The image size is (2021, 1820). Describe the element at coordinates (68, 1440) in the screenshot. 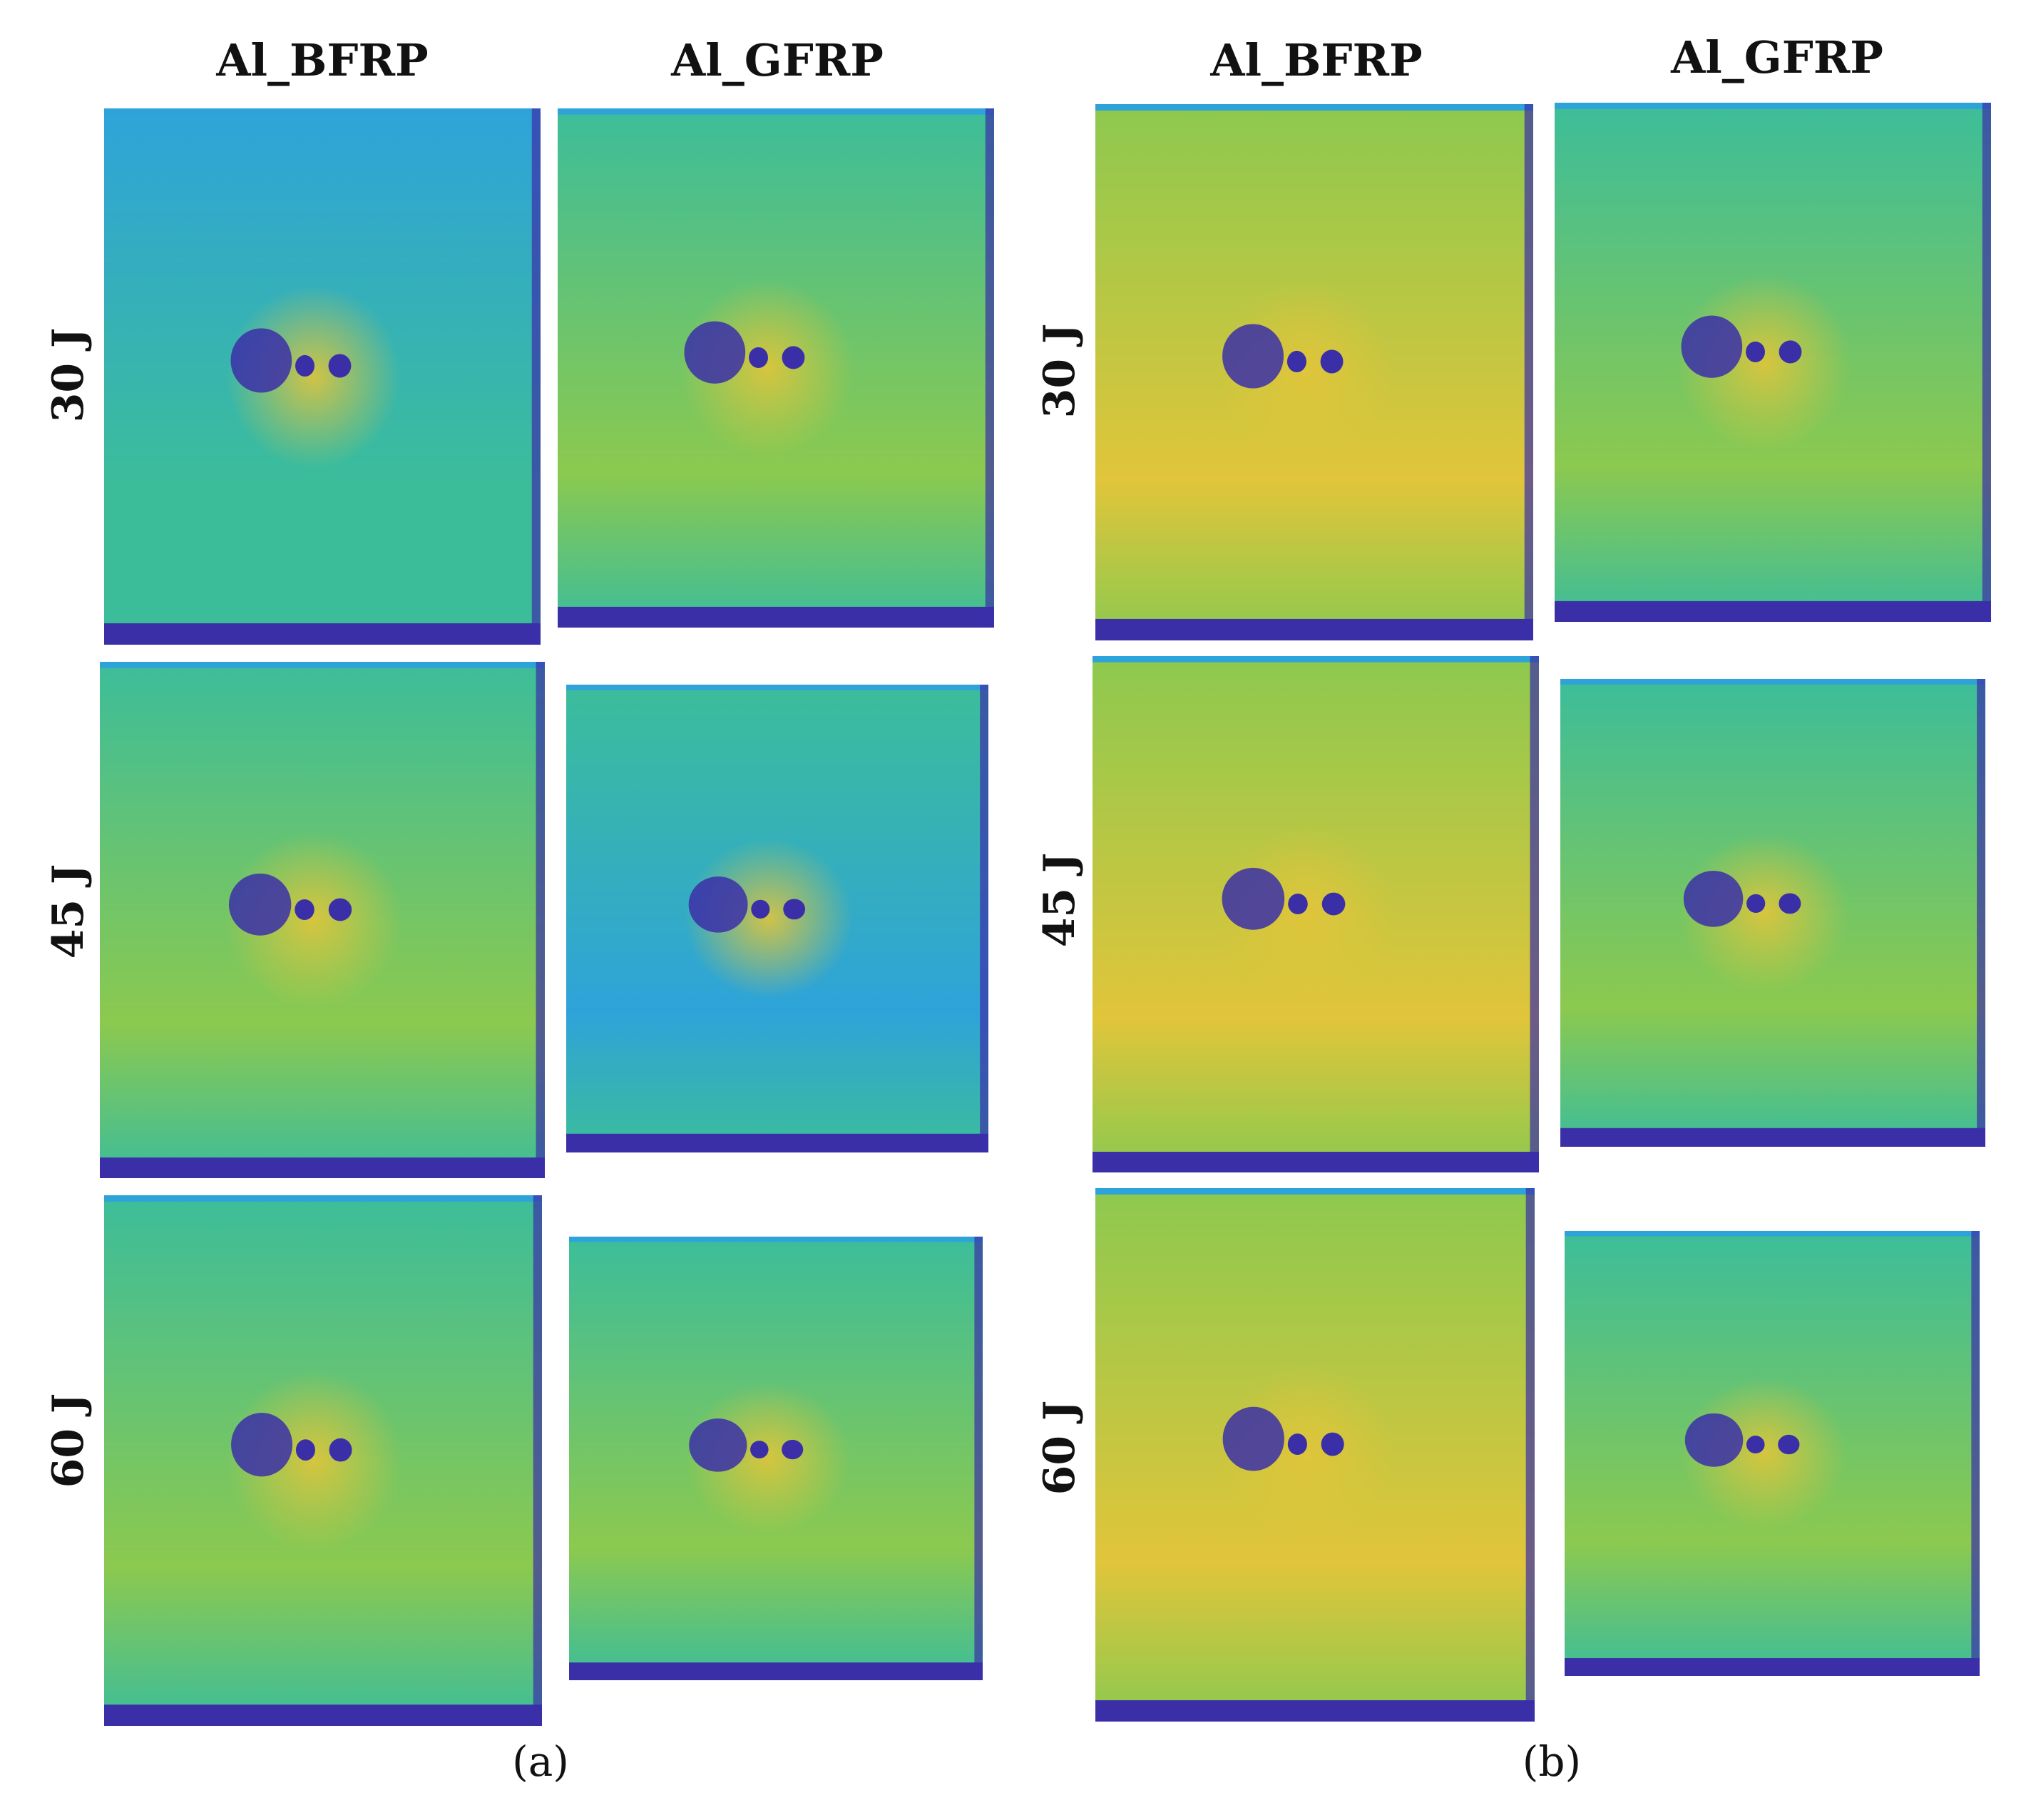

I see `panel-a-row-label-60j: 60 J` at that location.